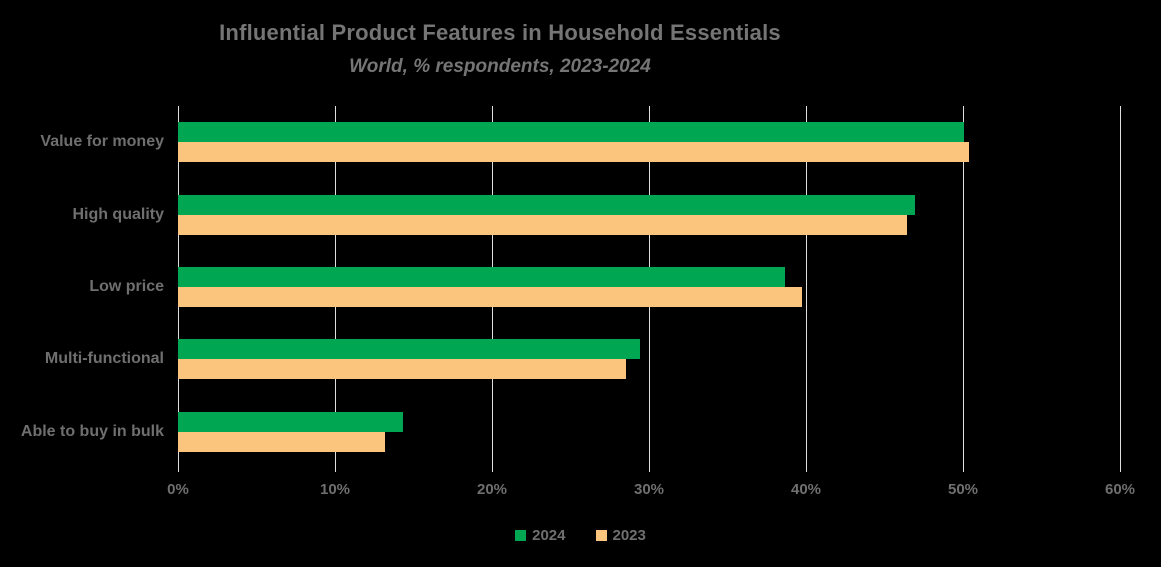 The width and height of the screenshot is (1161, 567). I want to click on x-tick-label: 0%, so click(178, 489).